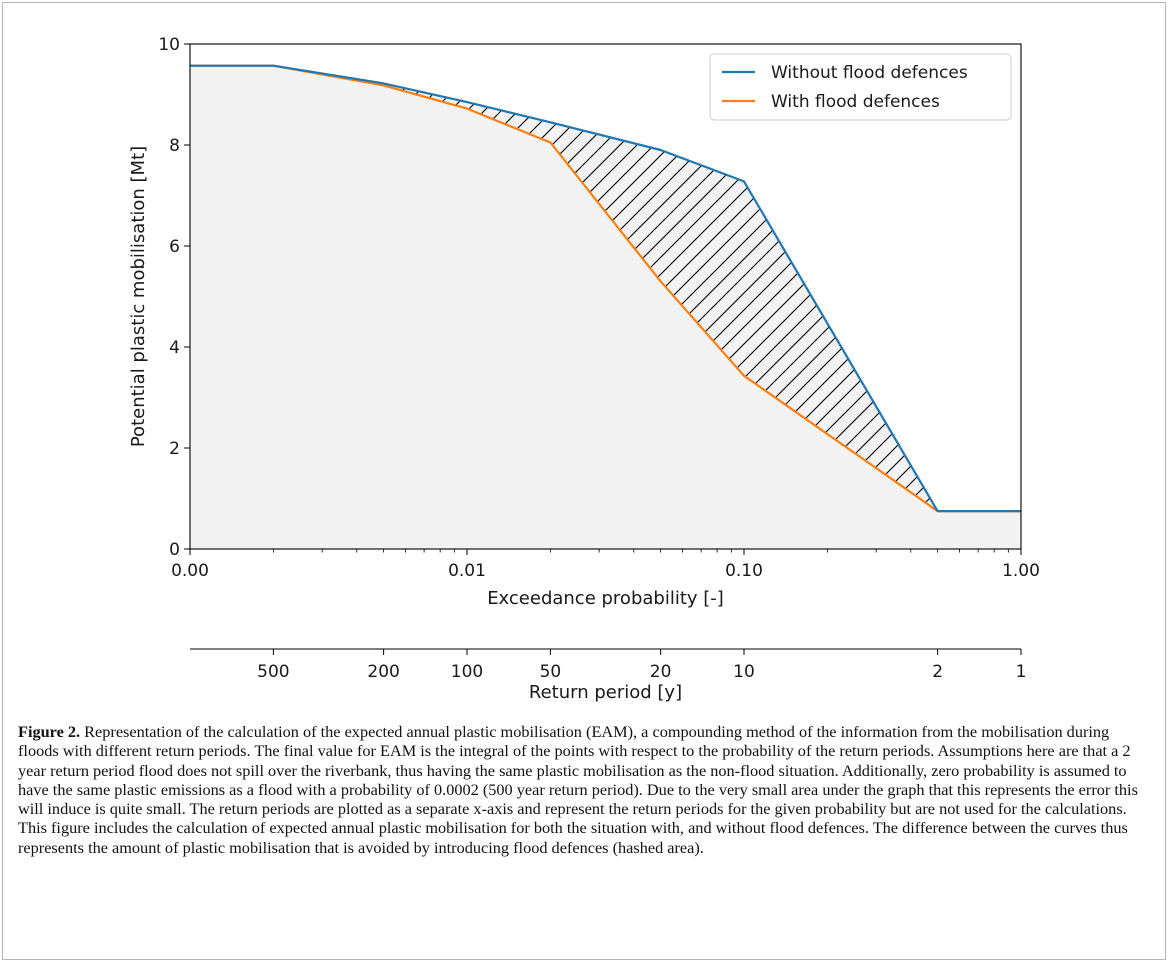 The width and height of the screenshot is (1171, 964). Describe the element at coordinates (174, 550) in the screenshot. I see `y-tick-label: 0` at that location.